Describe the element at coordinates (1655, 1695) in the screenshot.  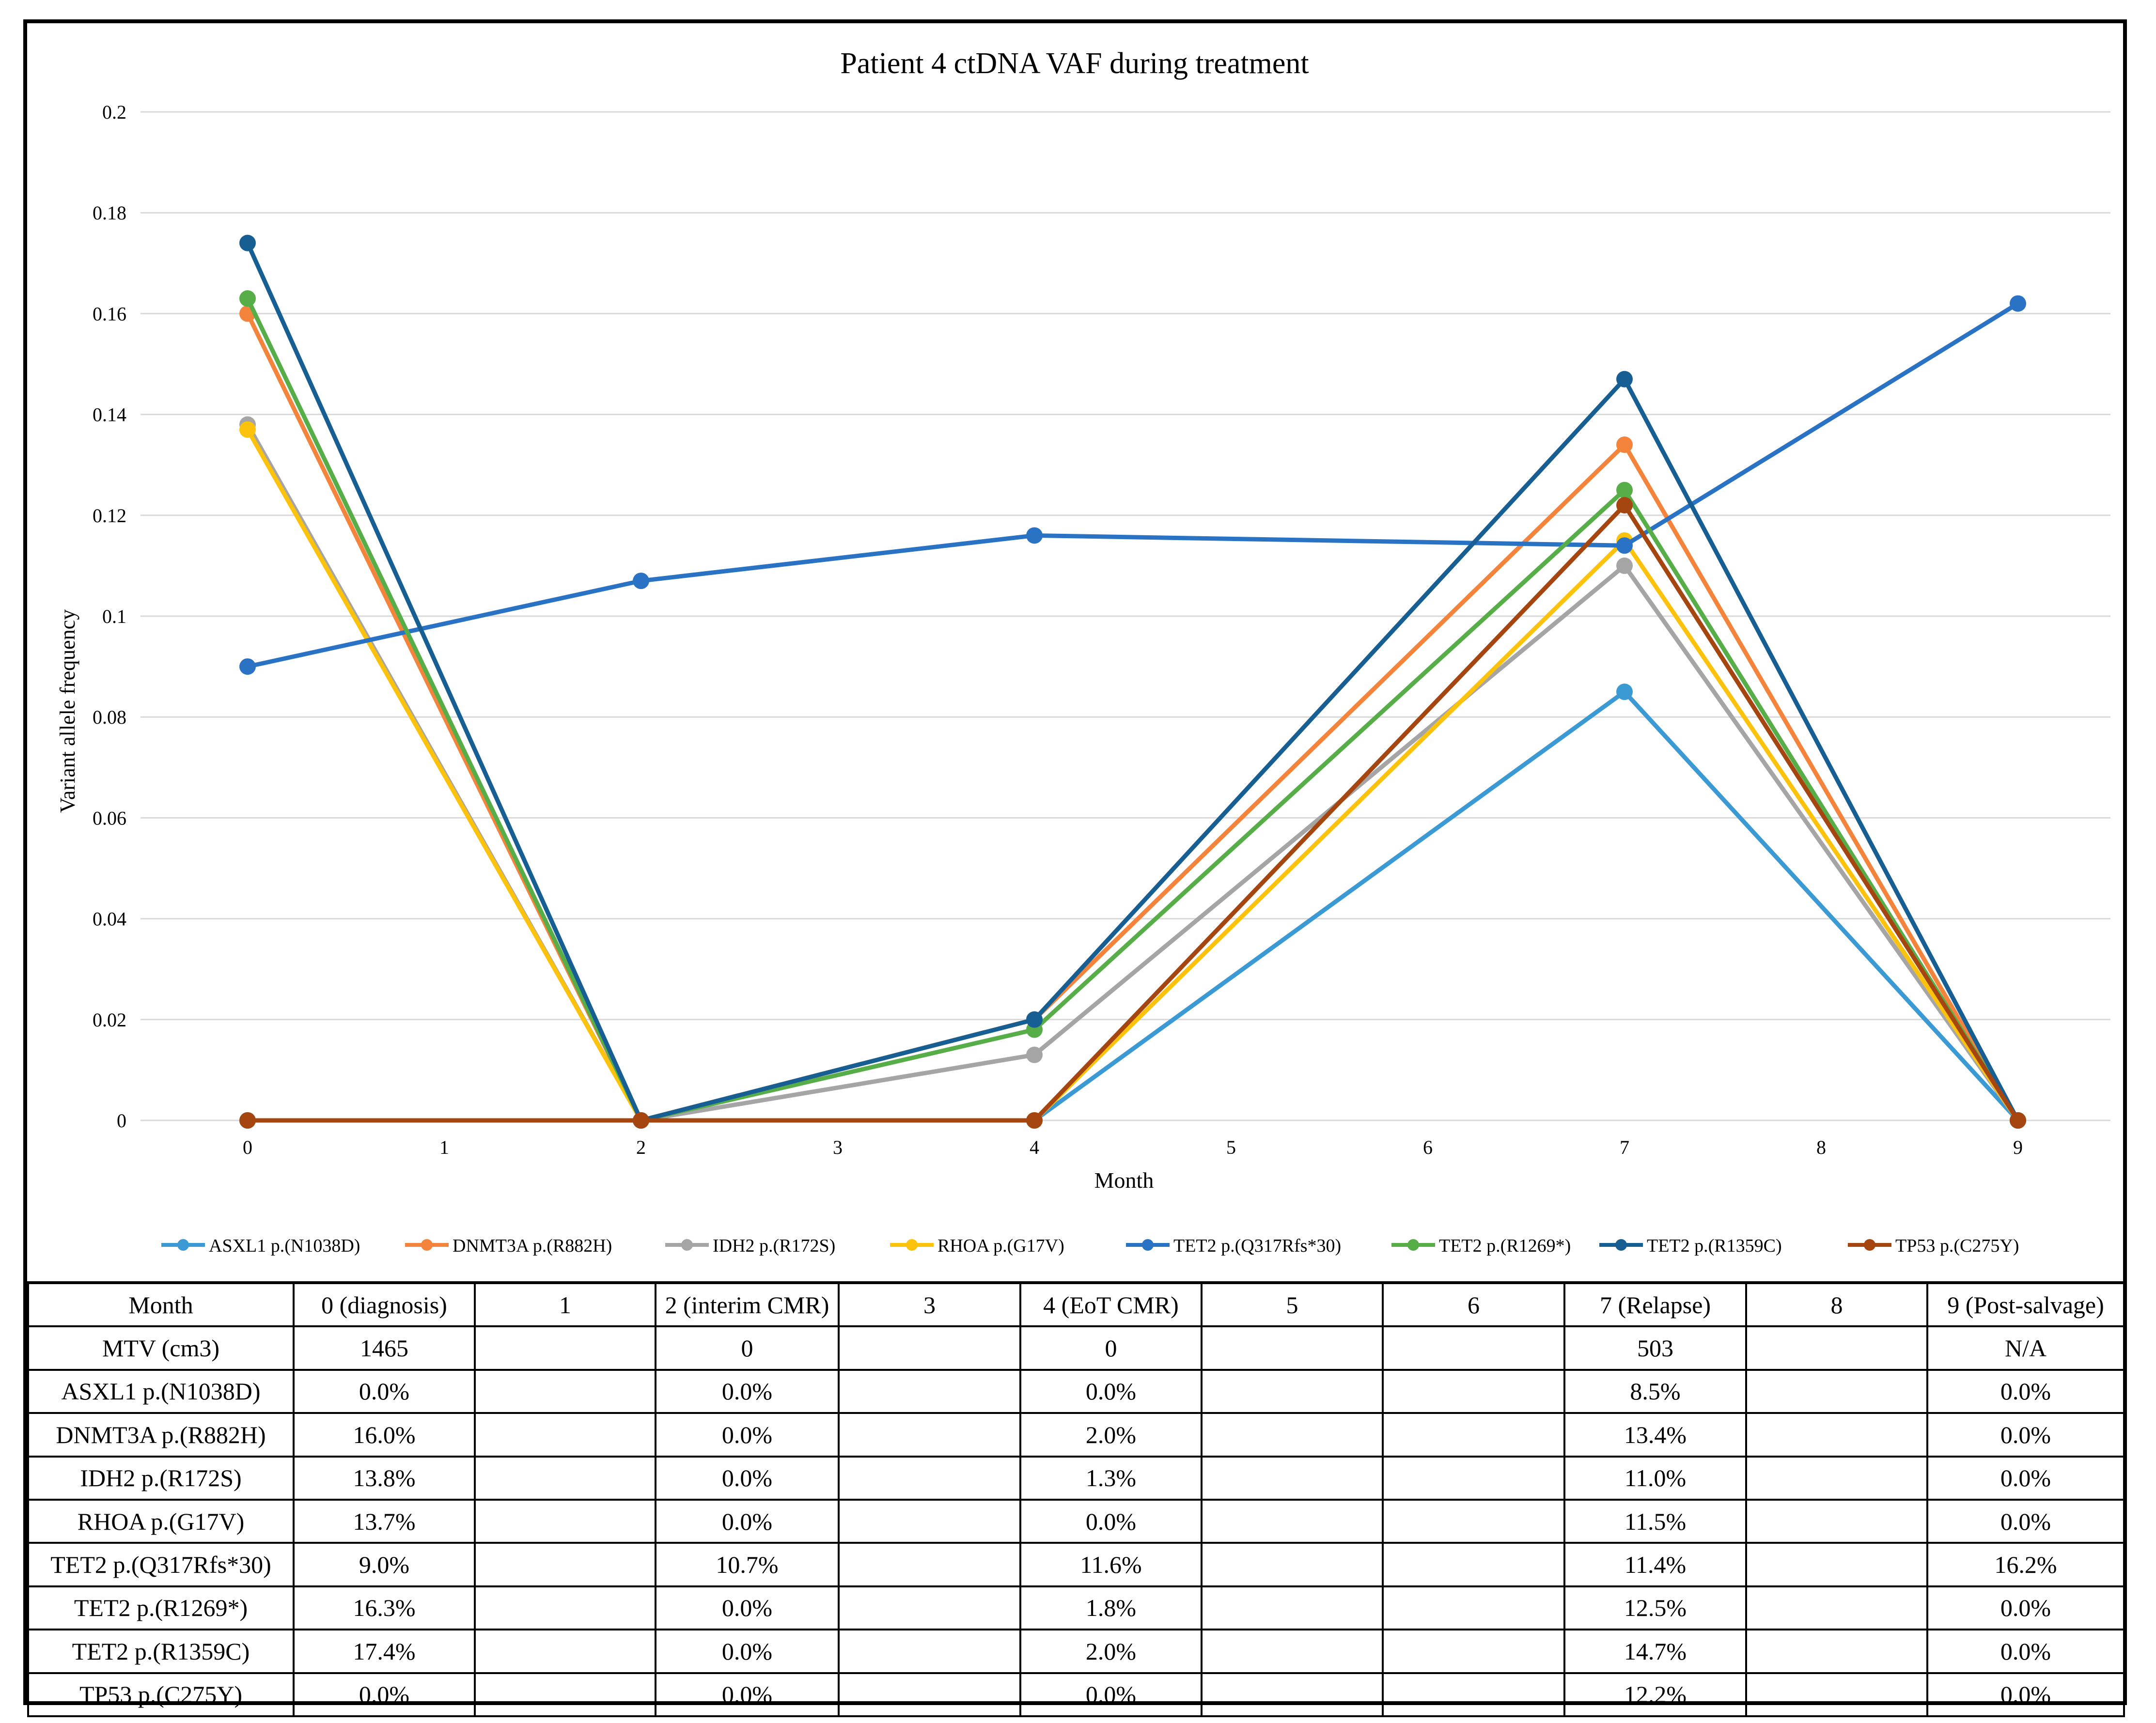
I see `table-cell: 12.2%` at that location.